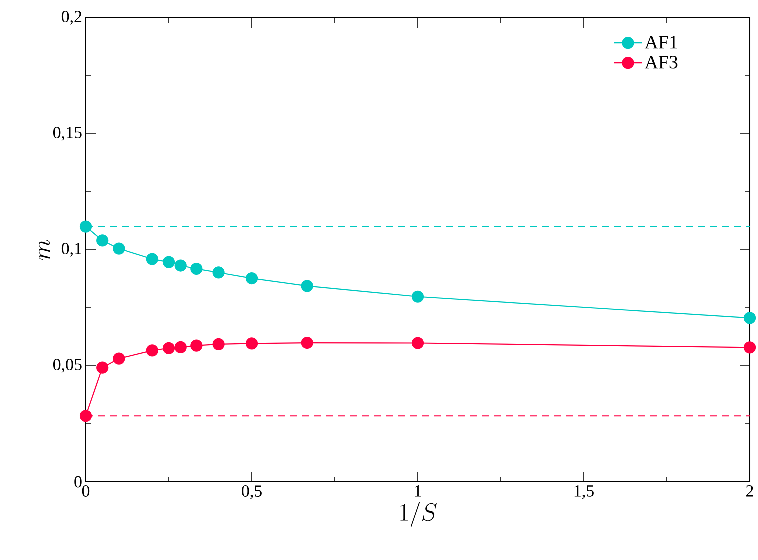  Describe the element at coordinates (418, 491) in the screenshot. I see `x-tick-label: 1` at that location.